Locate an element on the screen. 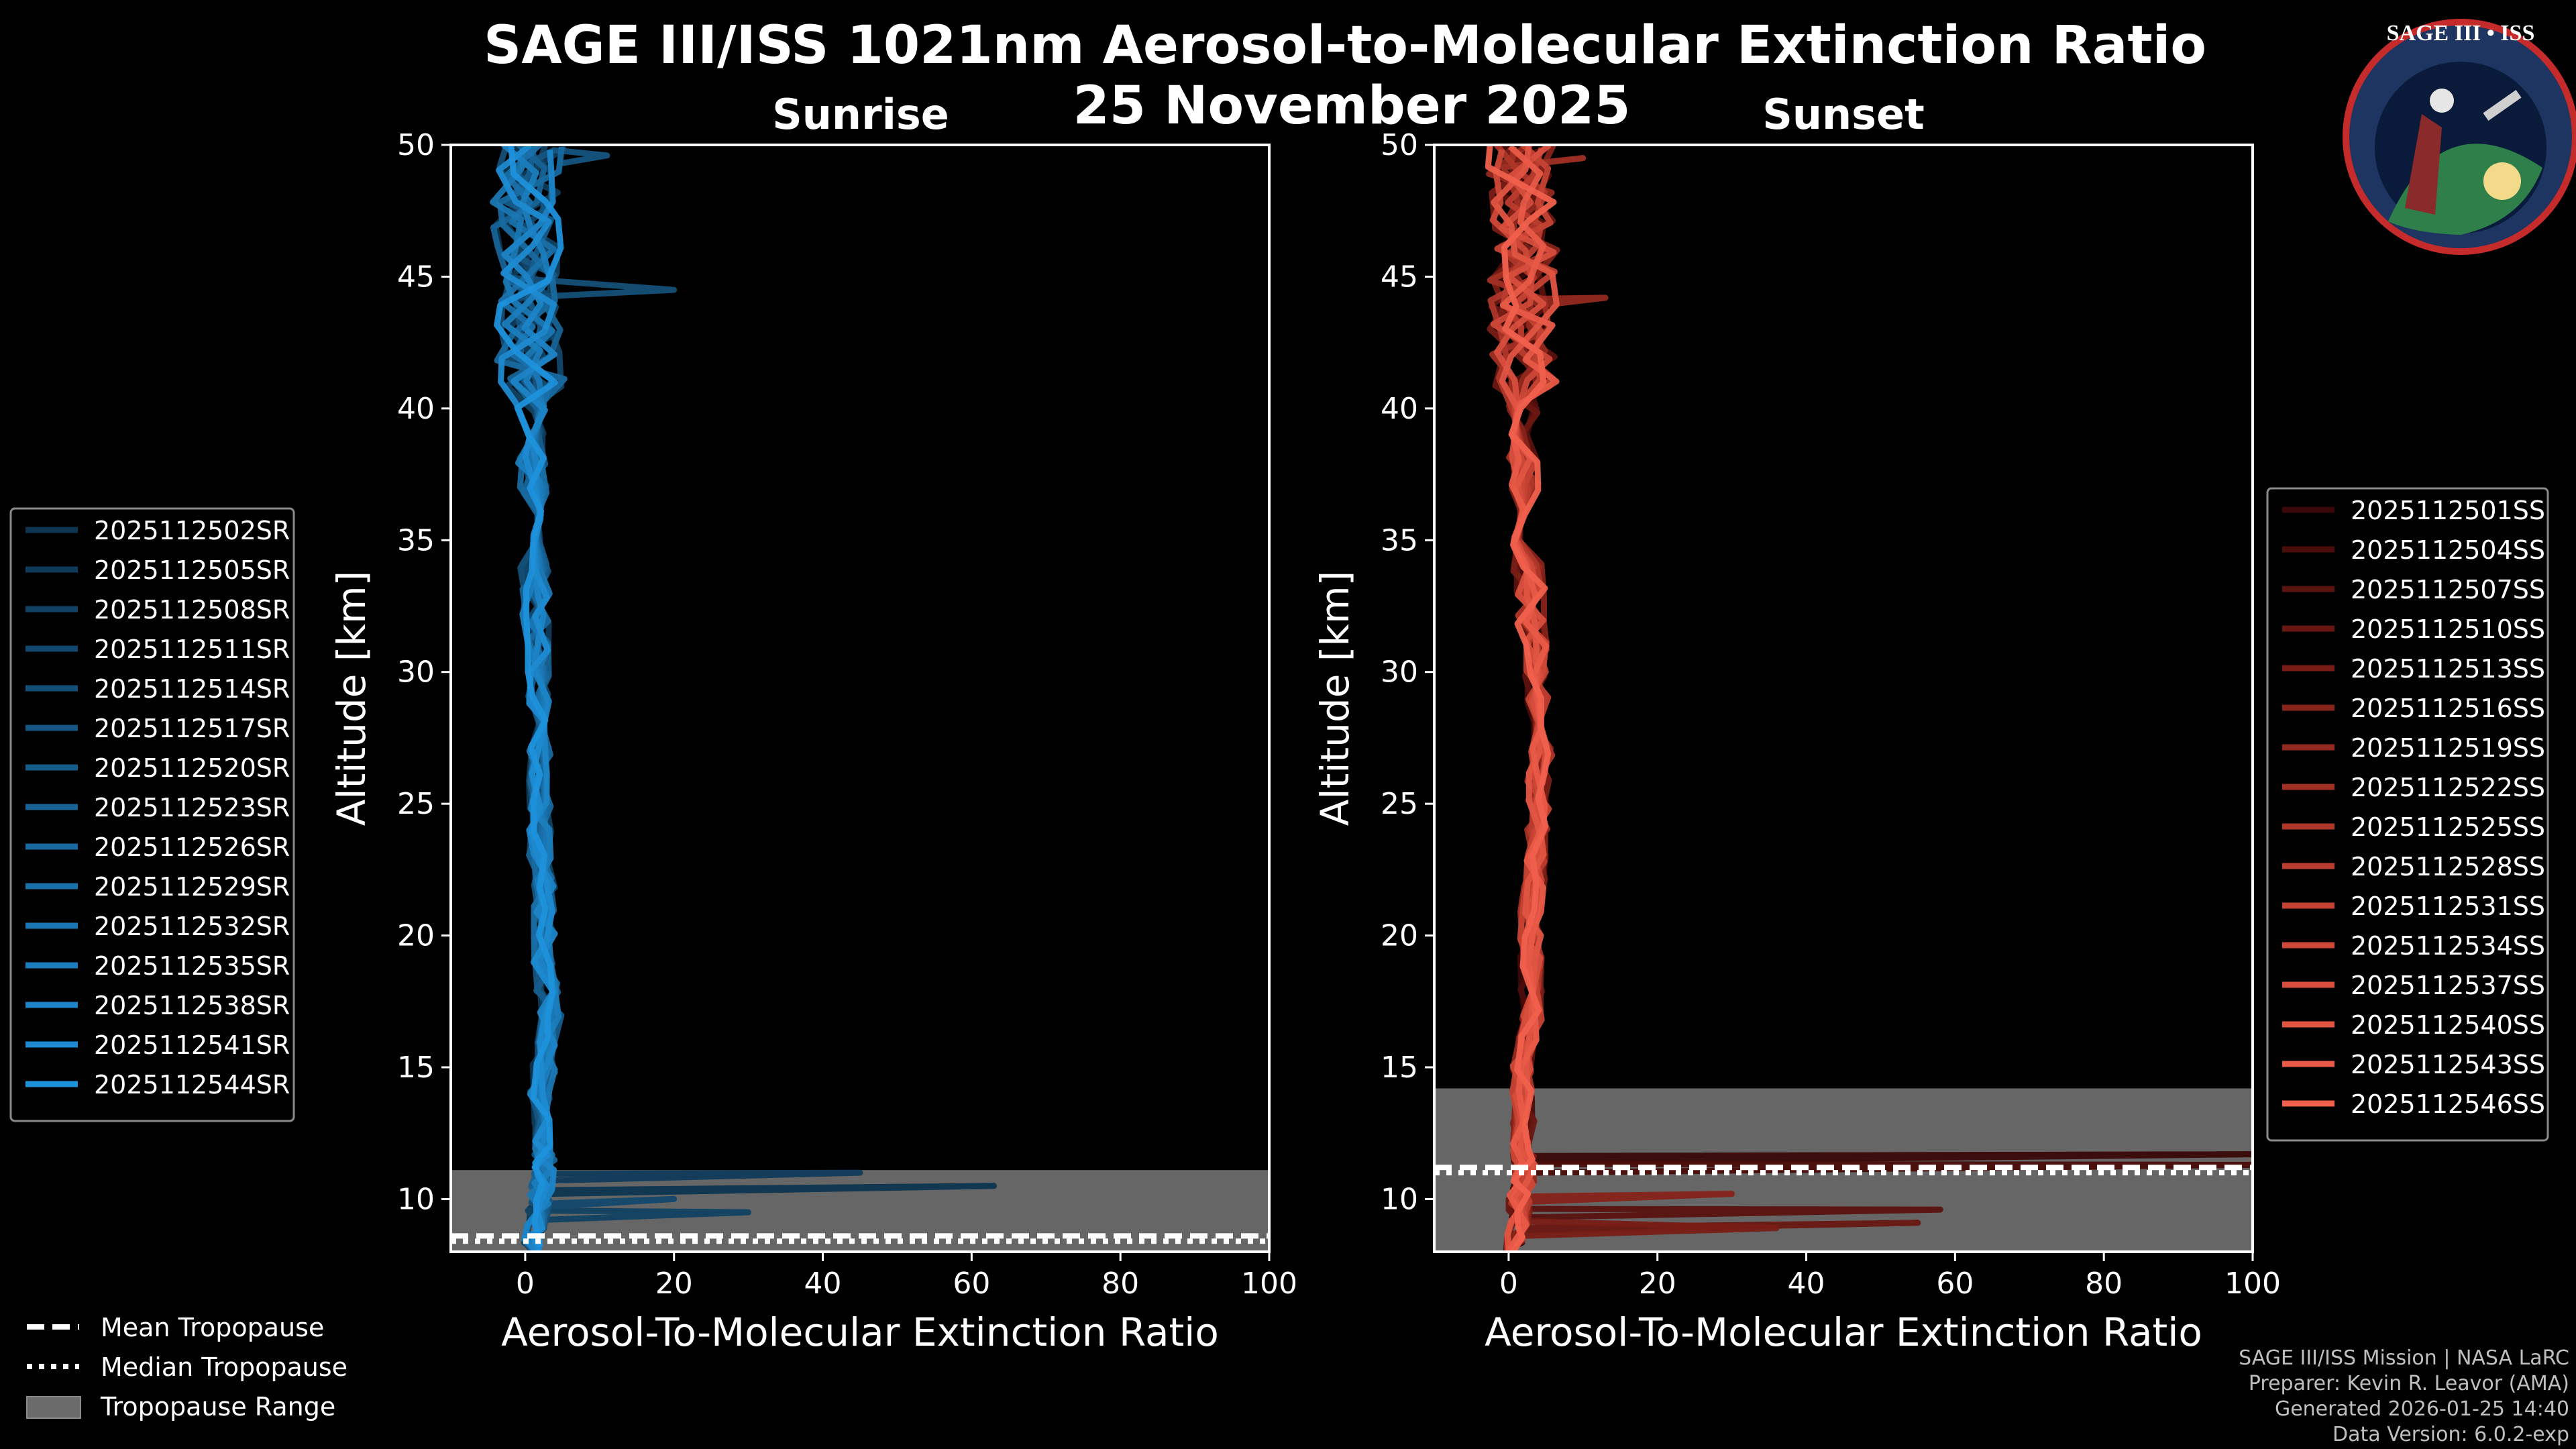 This screenshot has width=2576, height=1449. sunset-legend-label-2025112546SS: 2025112546SS is located at coordinates (2448, 1104).